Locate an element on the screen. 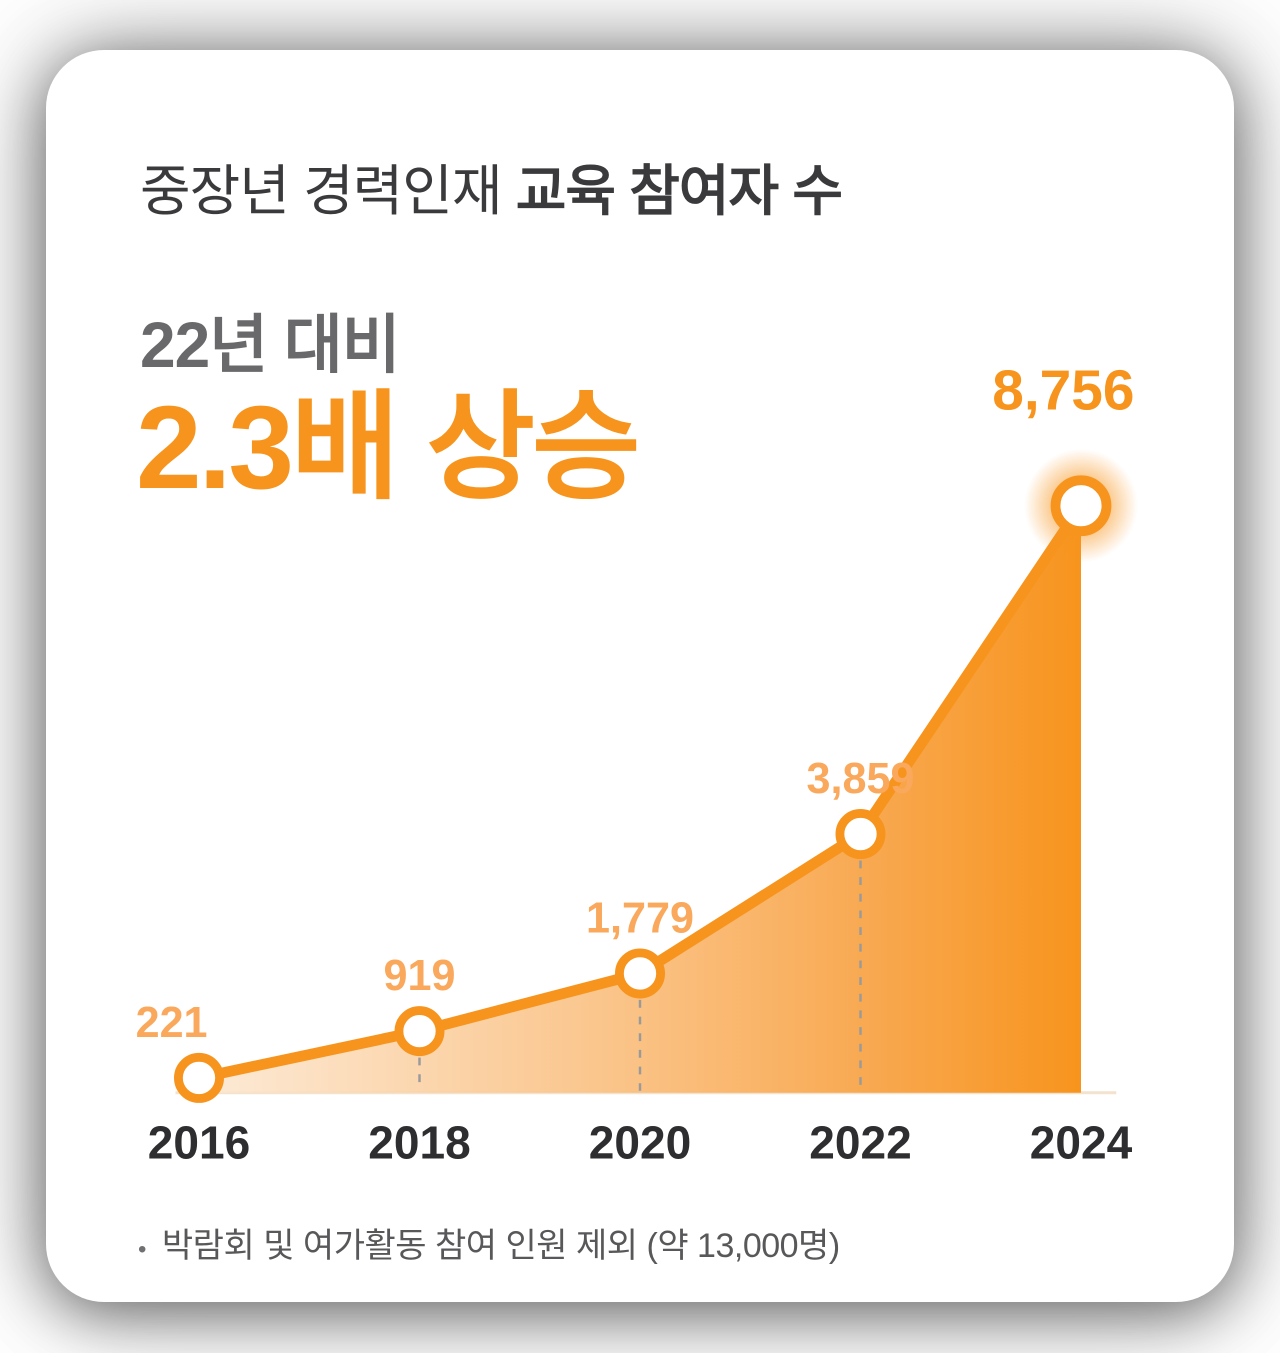 The image size is (1280, 1353). x-axis-label-2020: 2020 is located at coordinates (640, 1142).